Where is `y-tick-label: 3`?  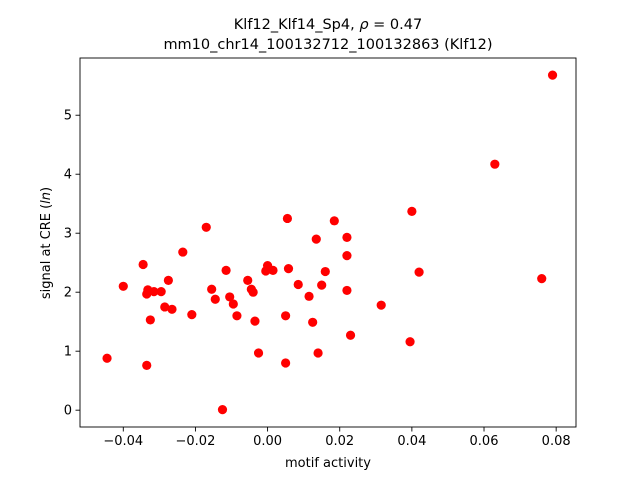 y-tick-label: 3 is located at coordinates (68, 234).